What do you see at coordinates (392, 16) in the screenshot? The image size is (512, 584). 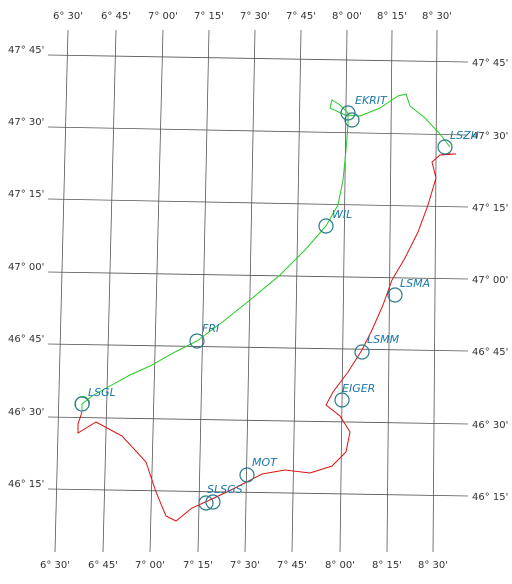 I see `lon-label-top: 8° 15'` at bounding box center [392, 16].